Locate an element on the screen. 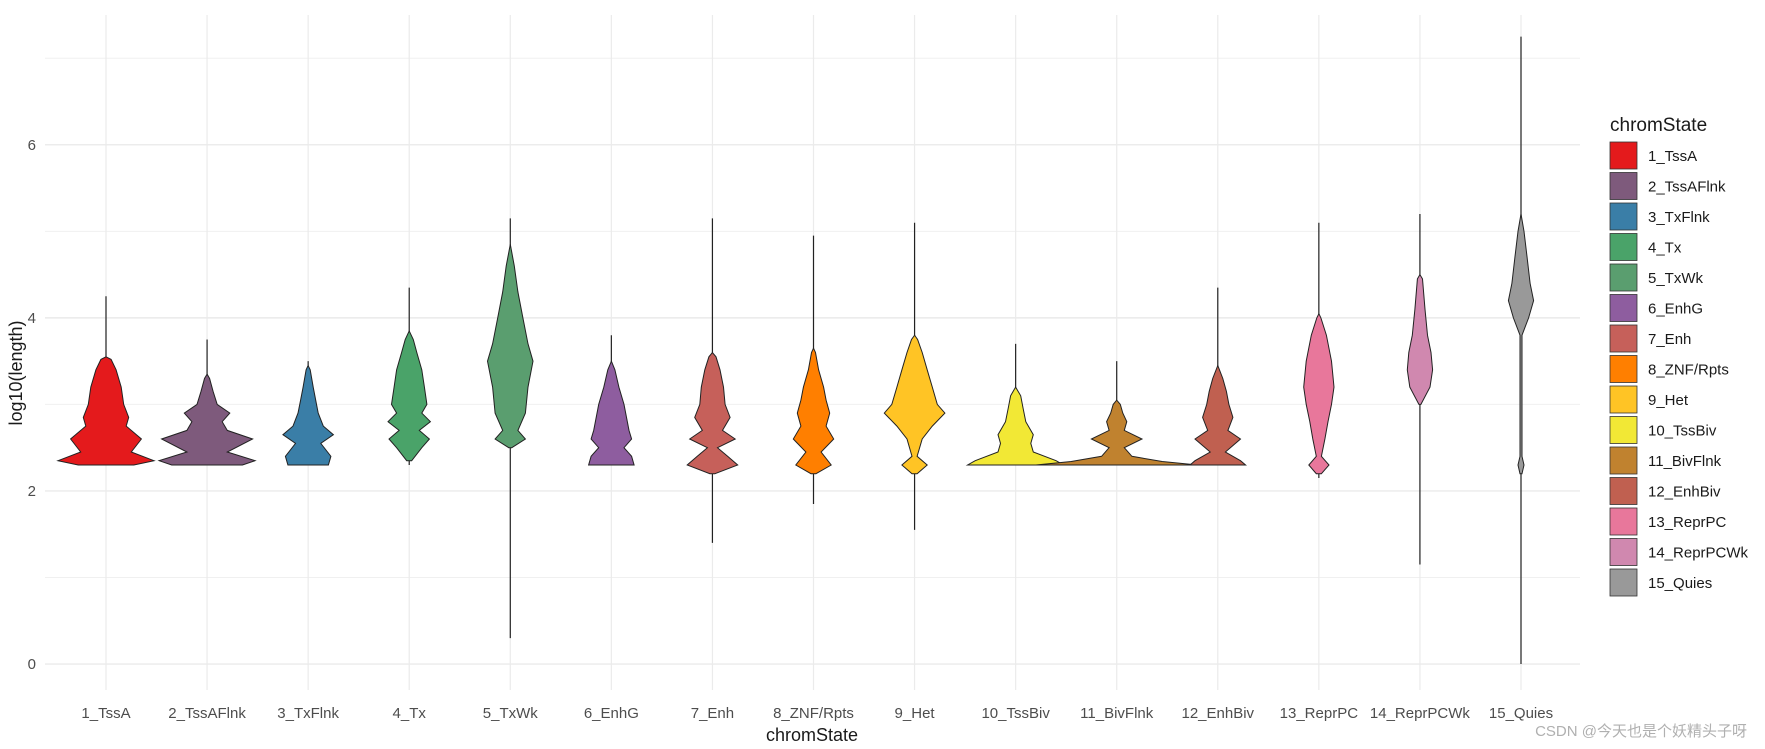  violin-12_EnhBiv is located at coordinates (1217, 376).